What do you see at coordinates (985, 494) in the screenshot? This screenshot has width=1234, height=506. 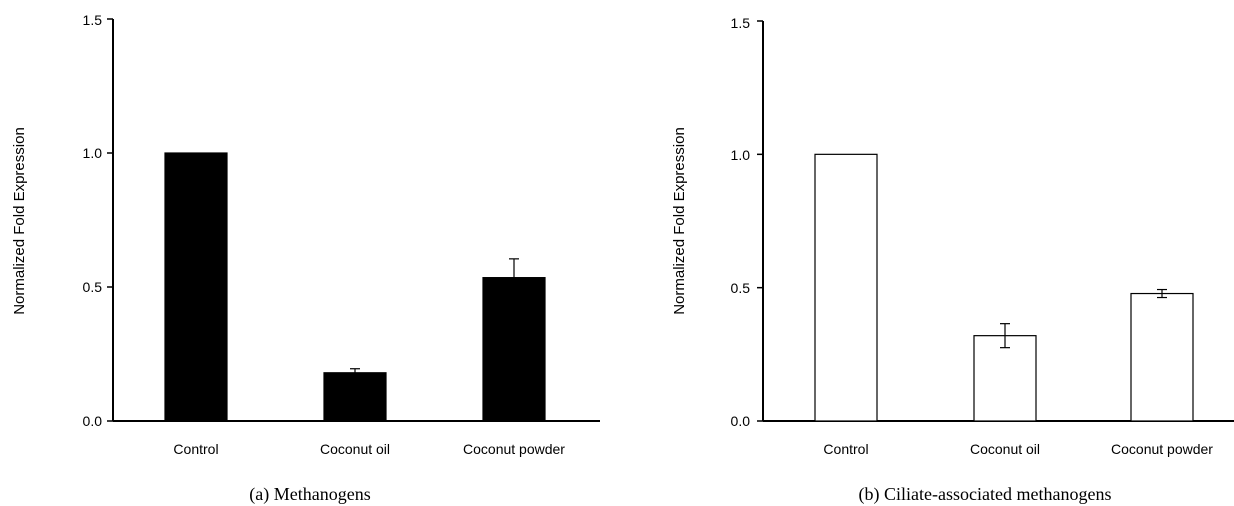 I see `chart-b-caption: (b) Ciliate-associated methanogens` at bounding box center [985, 494].